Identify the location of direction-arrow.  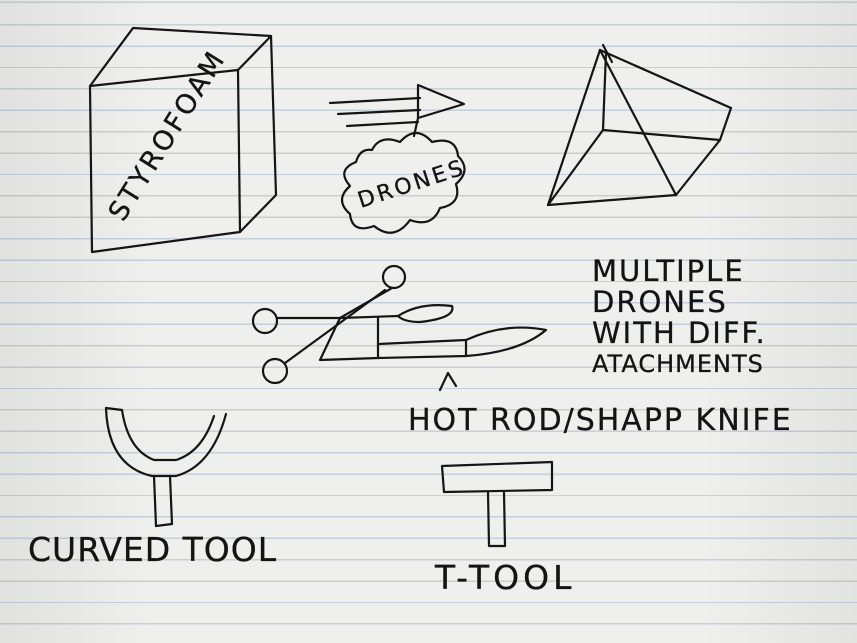
(397, 110).